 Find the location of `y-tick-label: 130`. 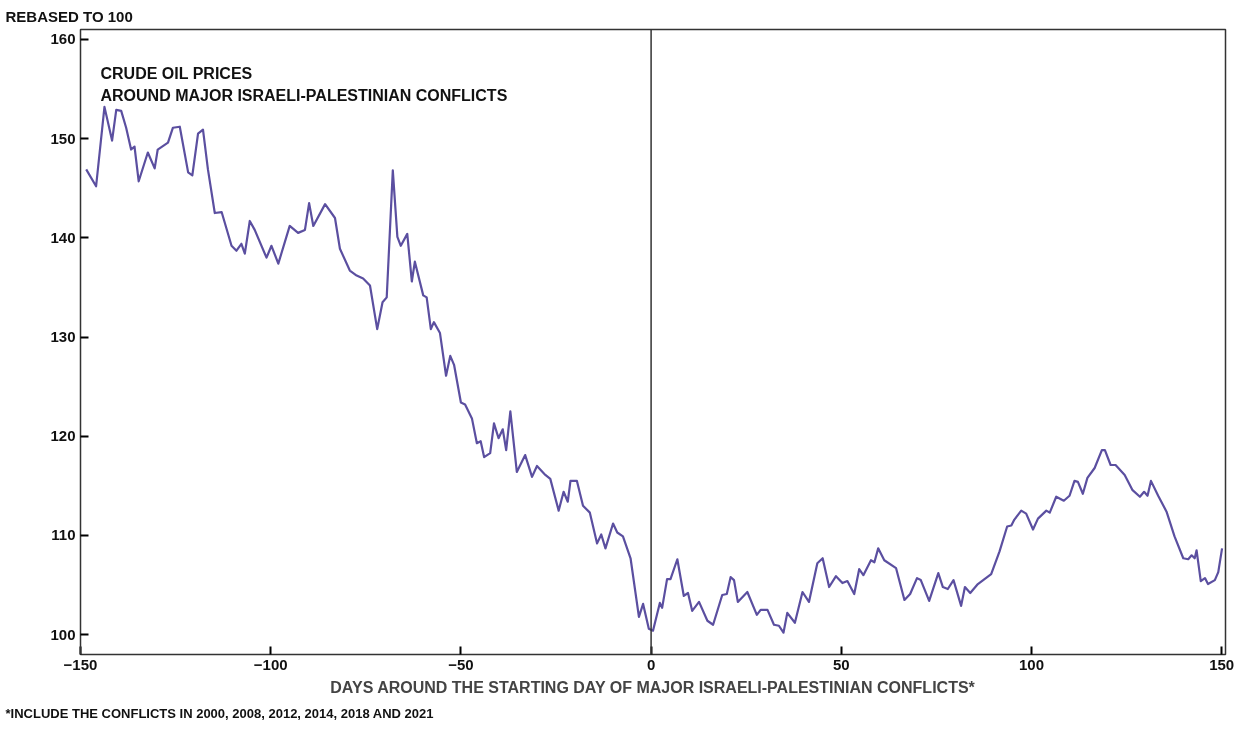

y-tick-label: 130 is located at coordinates (63, 337).